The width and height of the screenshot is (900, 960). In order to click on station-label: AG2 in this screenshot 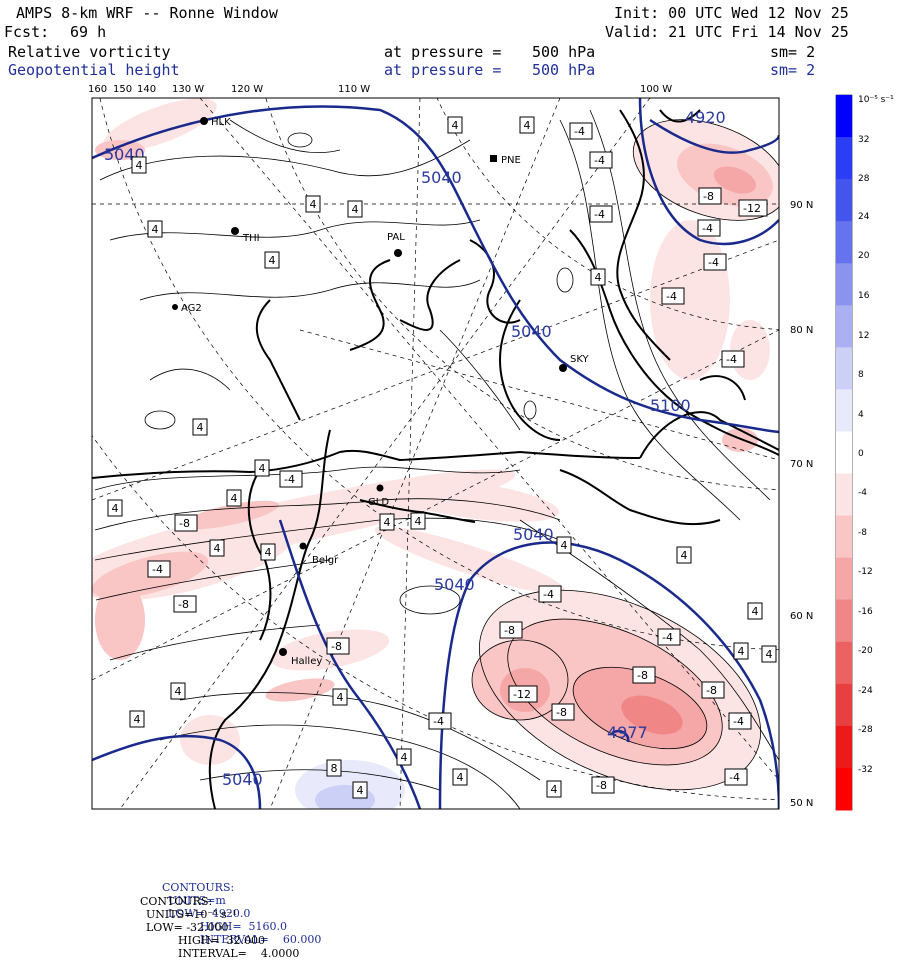, I will do `click(191, 308)`.